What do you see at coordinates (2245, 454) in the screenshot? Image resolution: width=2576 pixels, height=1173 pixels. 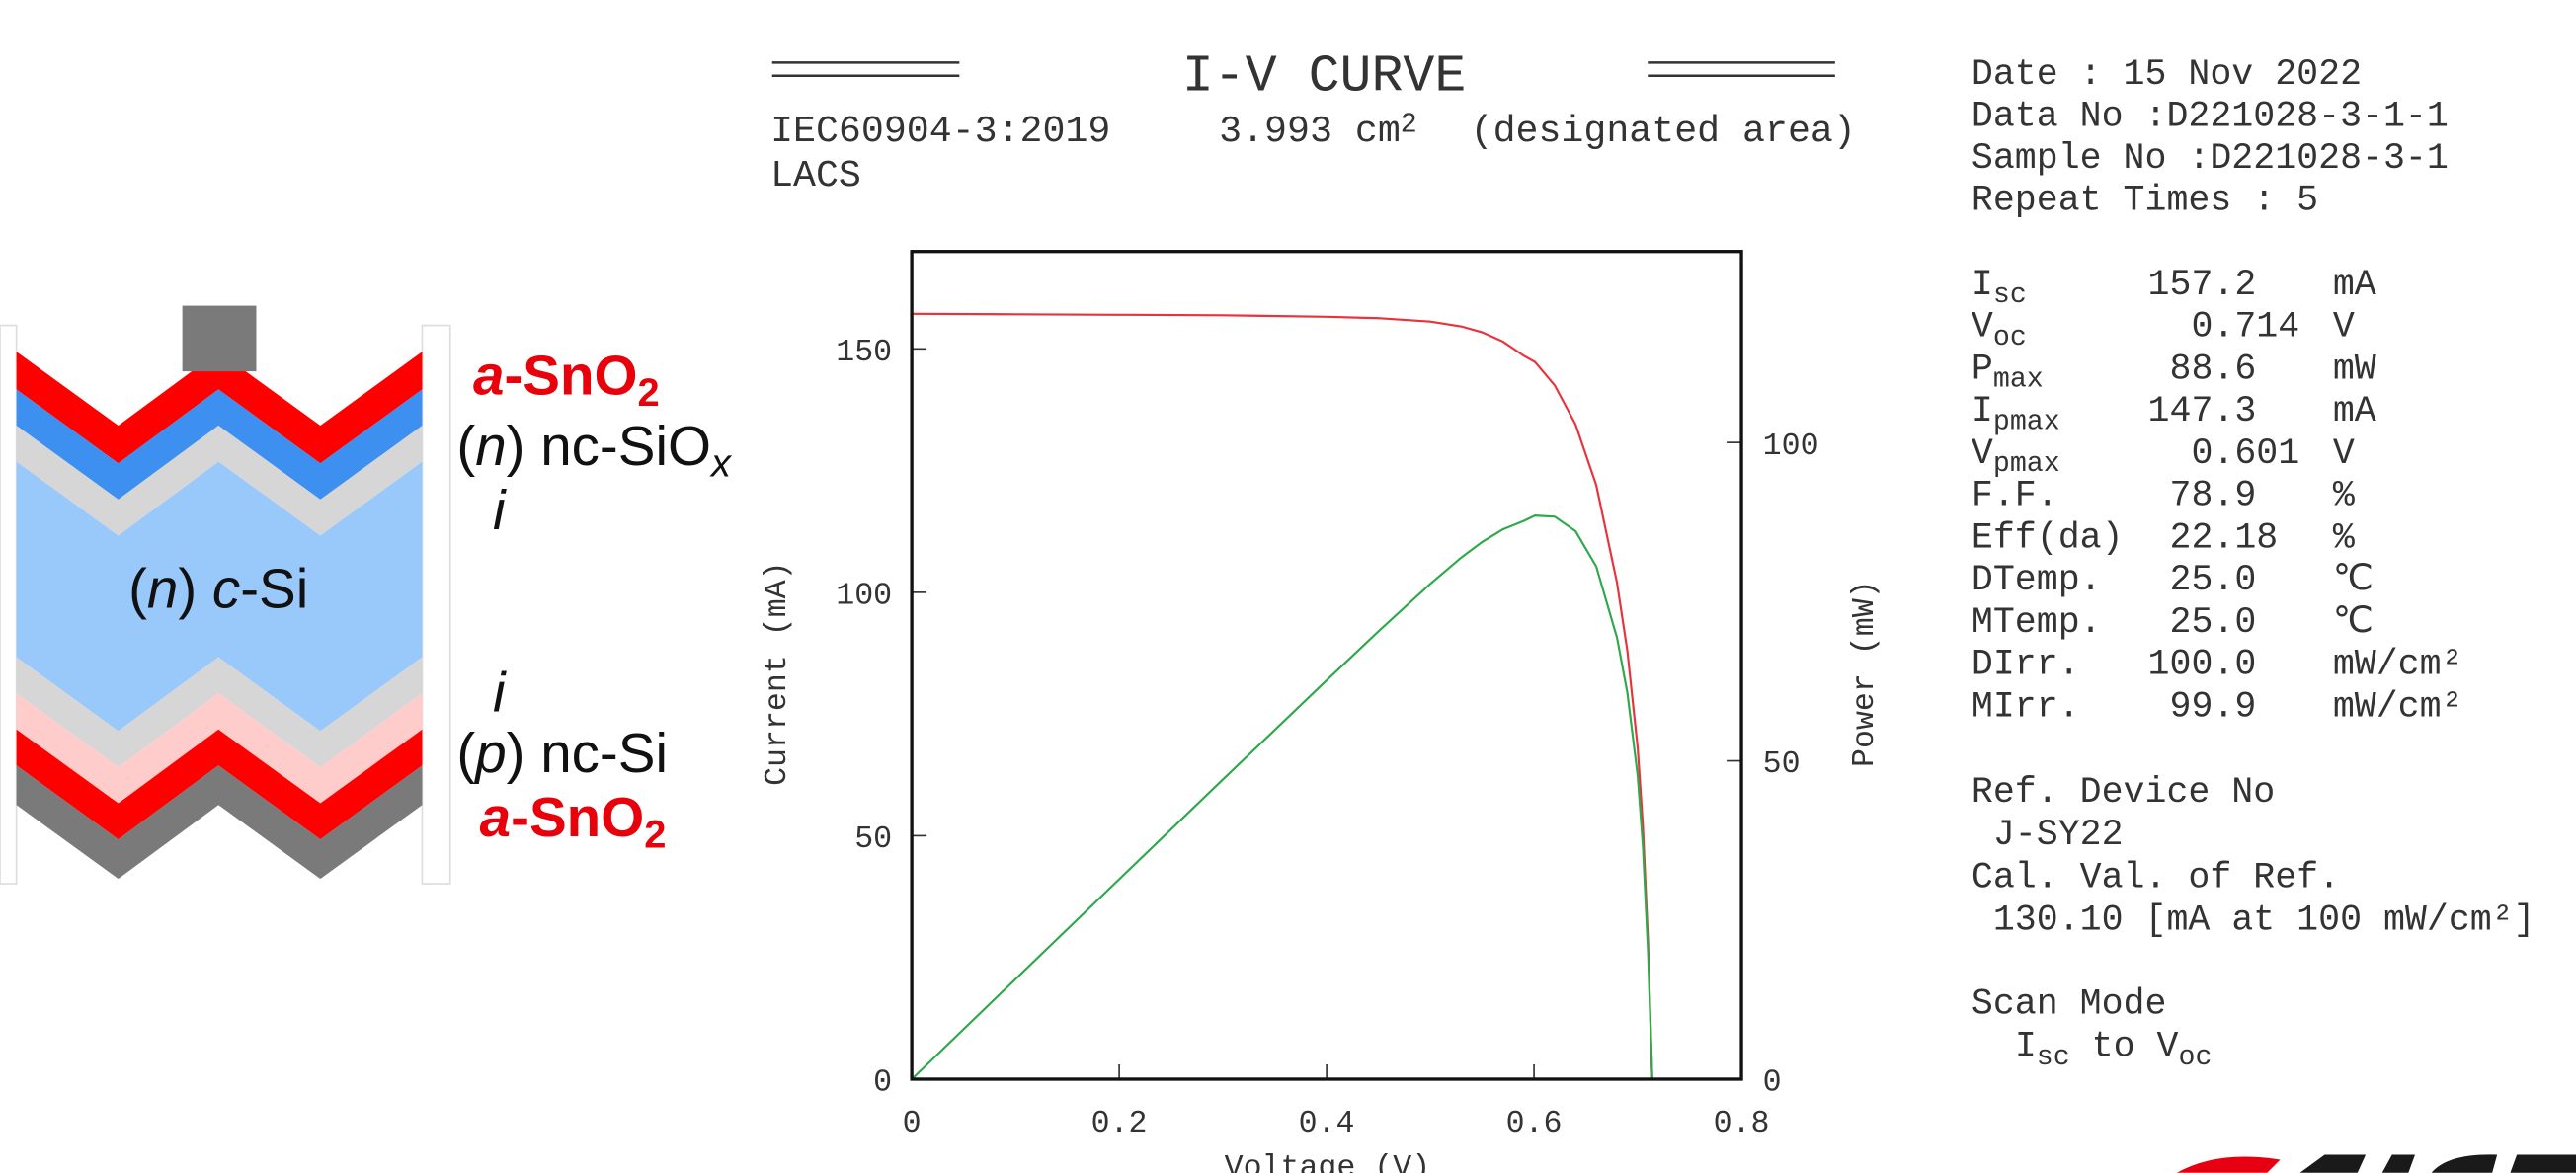 I see `param-value: 0.601` at bounding box center [2245, 454].